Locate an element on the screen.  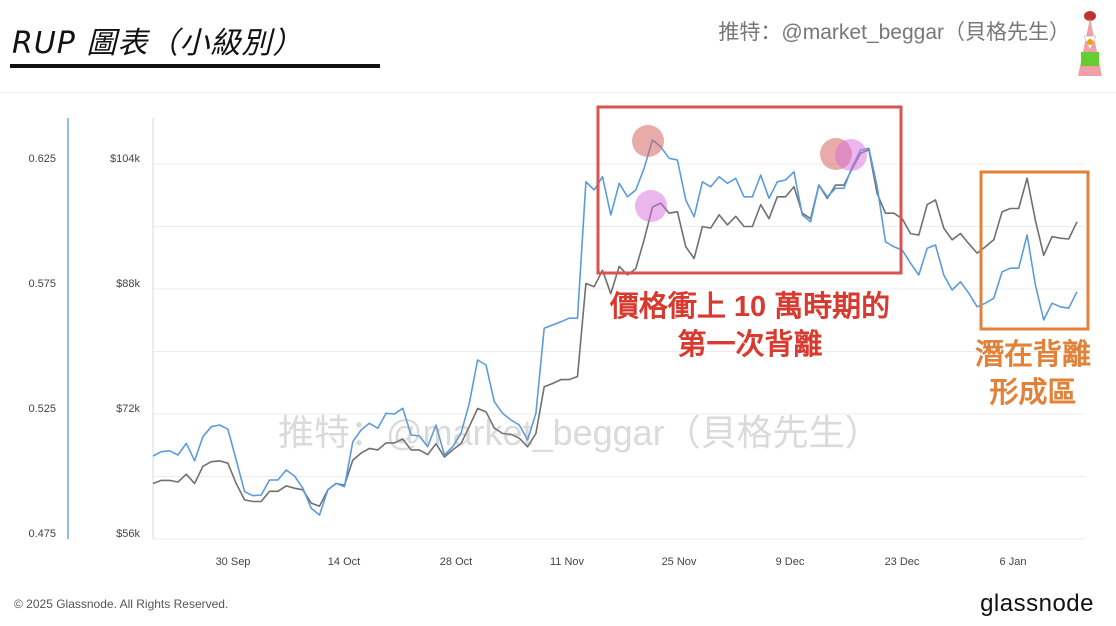
x-axis-tick-label: 9 Dec is located at coordinates (790, 562).